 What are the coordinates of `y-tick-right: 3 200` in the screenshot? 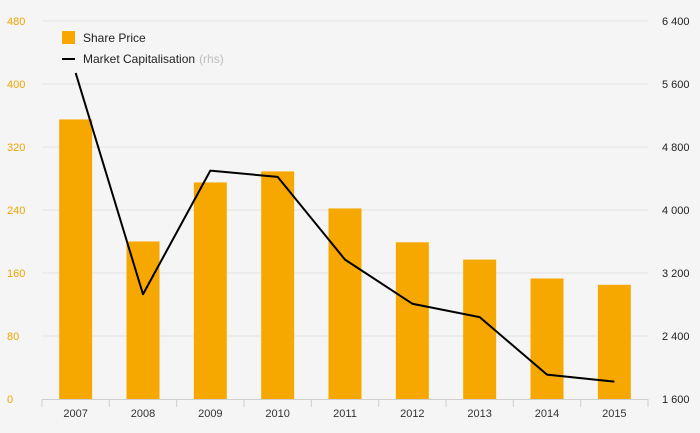 It's located at (676, 274).